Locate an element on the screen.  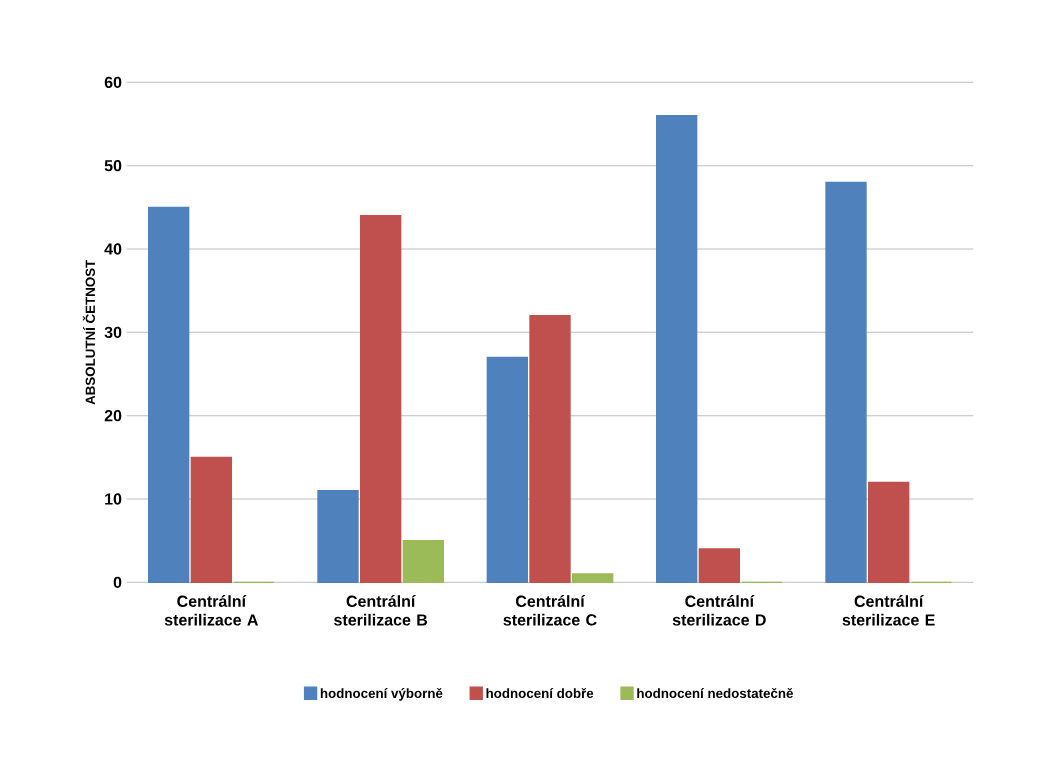
y-tick-label: 30 is located at coordinates (113, 332).